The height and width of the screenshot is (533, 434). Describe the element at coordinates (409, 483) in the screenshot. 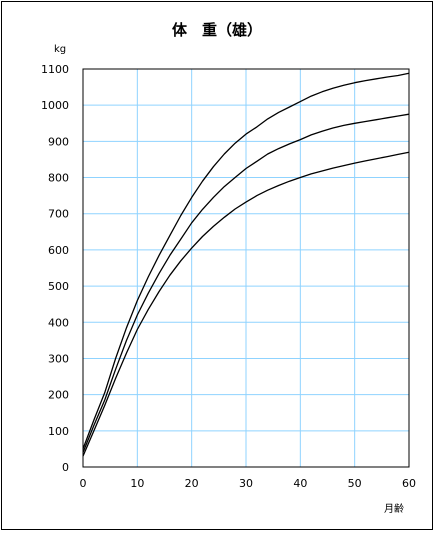

I see `x-tick-label: 60` at that location.